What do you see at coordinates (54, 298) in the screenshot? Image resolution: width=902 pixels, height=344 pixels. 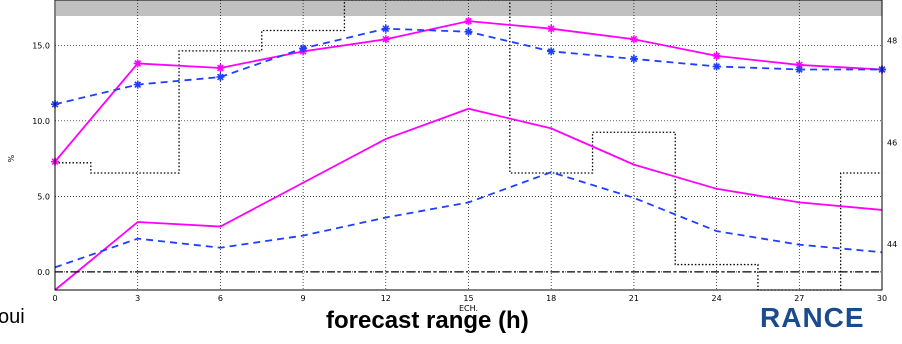 I see `x-tick-label: 0` at bounding box center [54, 298].